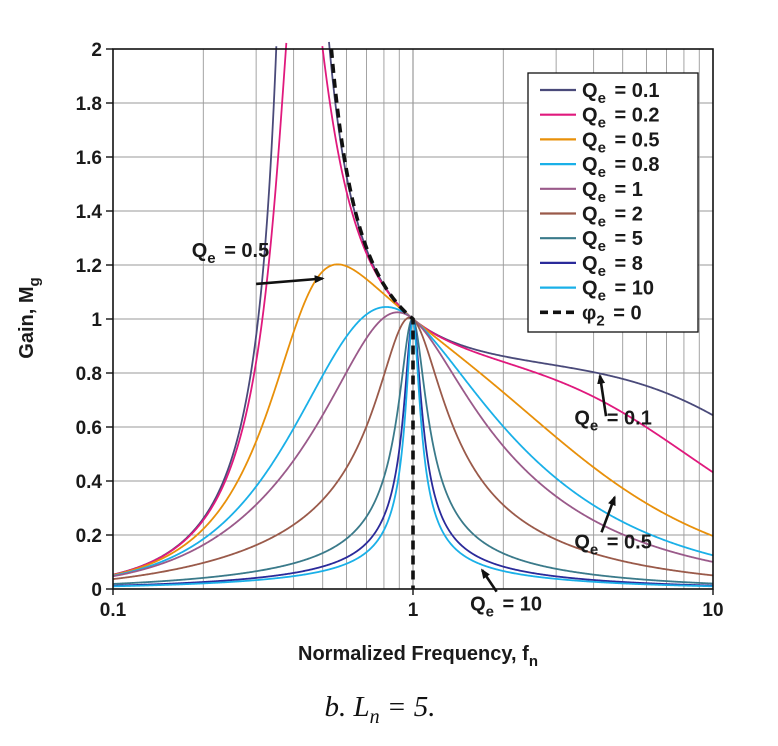 Image resolution: width=778 pixels, height=746 pixels. Describe the element at coordinates (621, 118) in the screenshot. I see `legend-label: Qe = 0.2` at that location.